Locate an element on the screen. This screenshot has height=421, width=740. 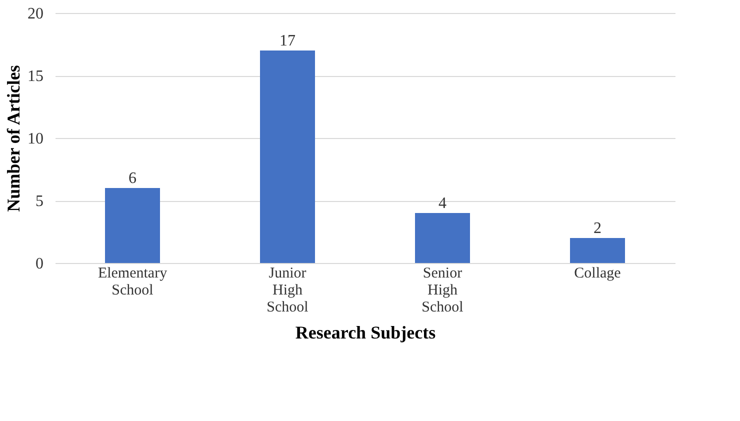
y-tick-label: 0 is located at coordinates (40, 264).